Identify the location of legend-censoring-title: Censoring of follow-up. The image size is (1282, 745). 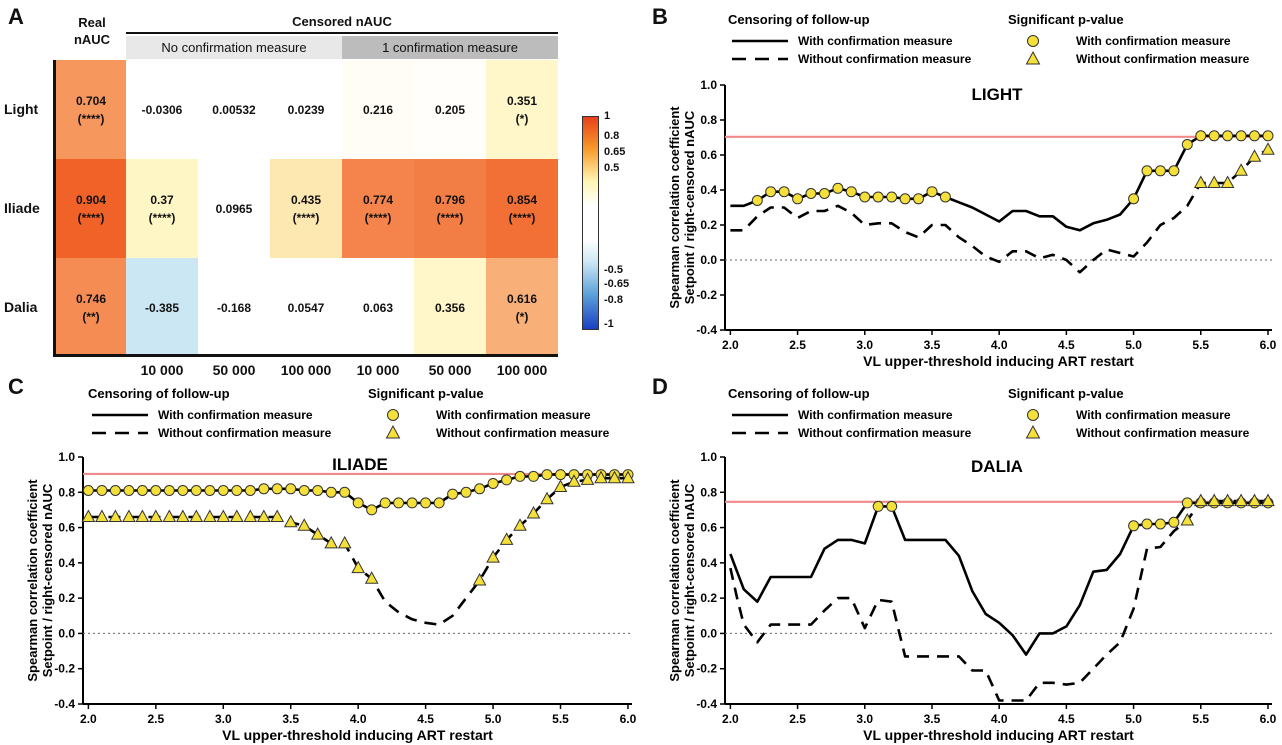
(159, 393).